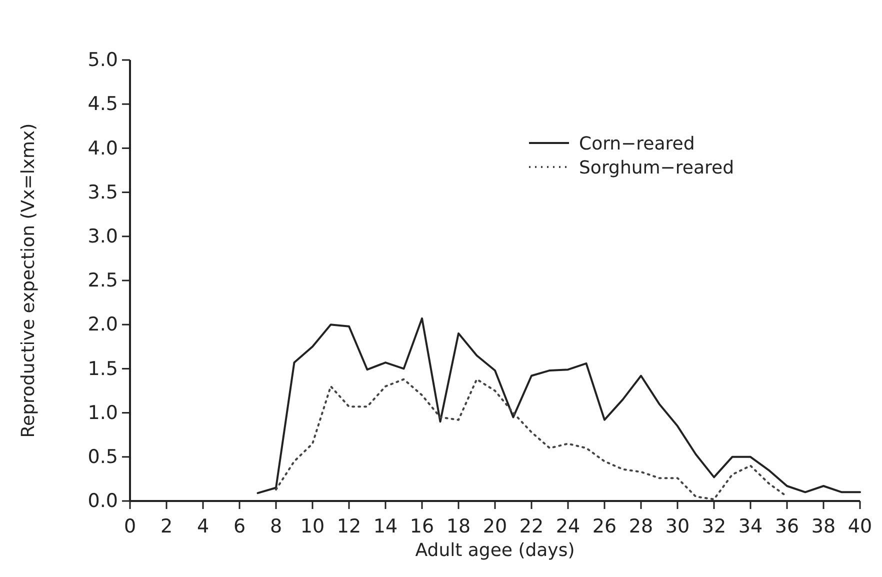 The width and height of the screenshot is (882, 577). What do you see at coordinates (103, 104) in the screenshot?
I see `y-tick-label: 4.5` at bounding box center [103, 104].